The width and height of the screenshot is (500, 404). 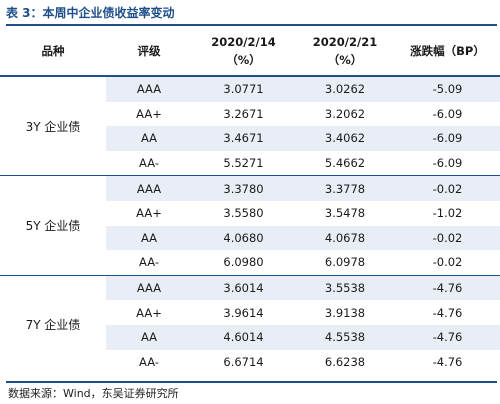 What do you see at coordinates (251, 25) in the screenshot?
I see `title-rule` at bounding box center [251, 25].